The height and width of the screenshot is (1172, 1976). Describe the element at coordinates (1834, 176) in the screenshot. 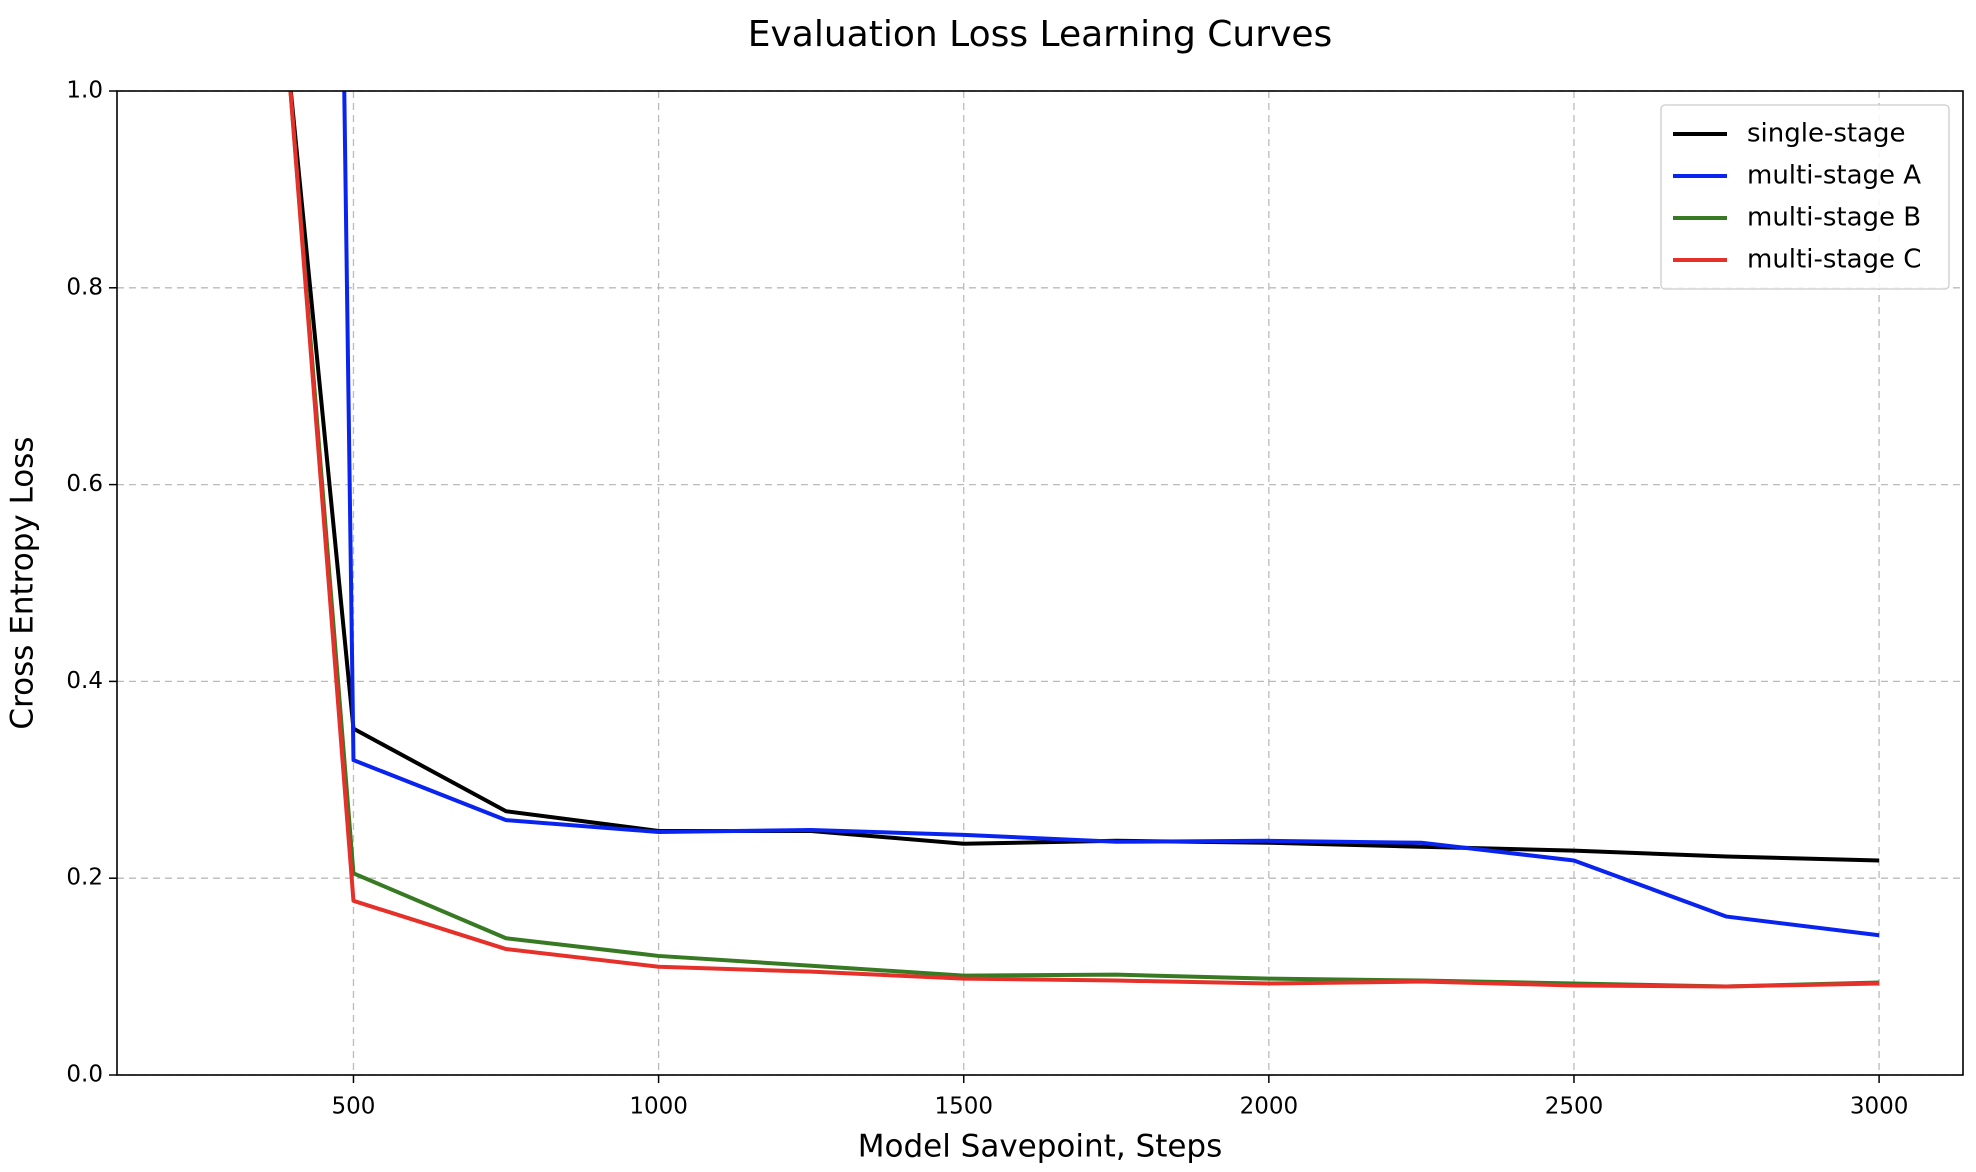

I see `legend-label: multi-stage A` at that location.